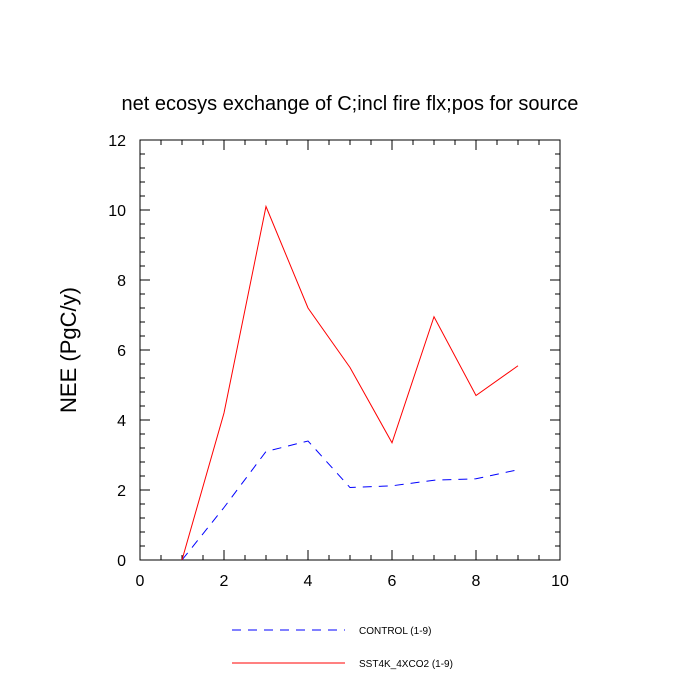  What do you see at coordinates (476, 581) in the screenshot?
I see `x-tick-label: 8` at bounding box center [476, 581].